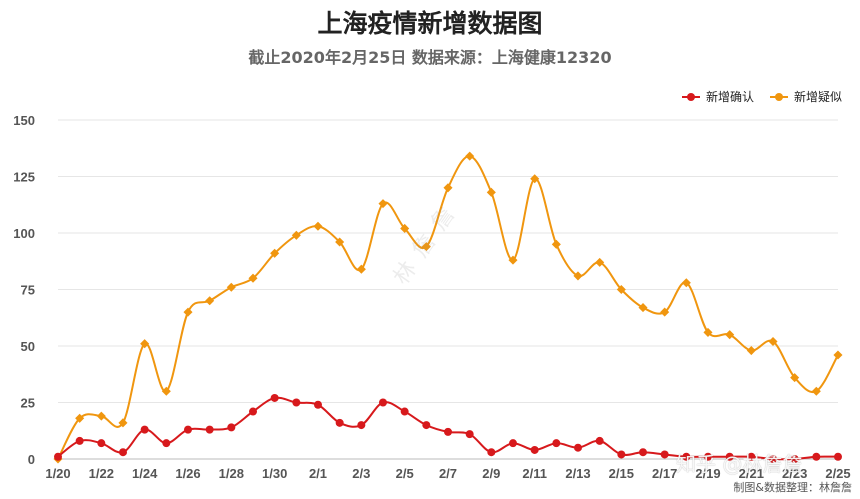 The height and width of the screenshot is (499, 860). What do you see at coordinates (795, 378) in the screenshot?
I see `point-suspected-2/23` at bounding box center [795, 378].